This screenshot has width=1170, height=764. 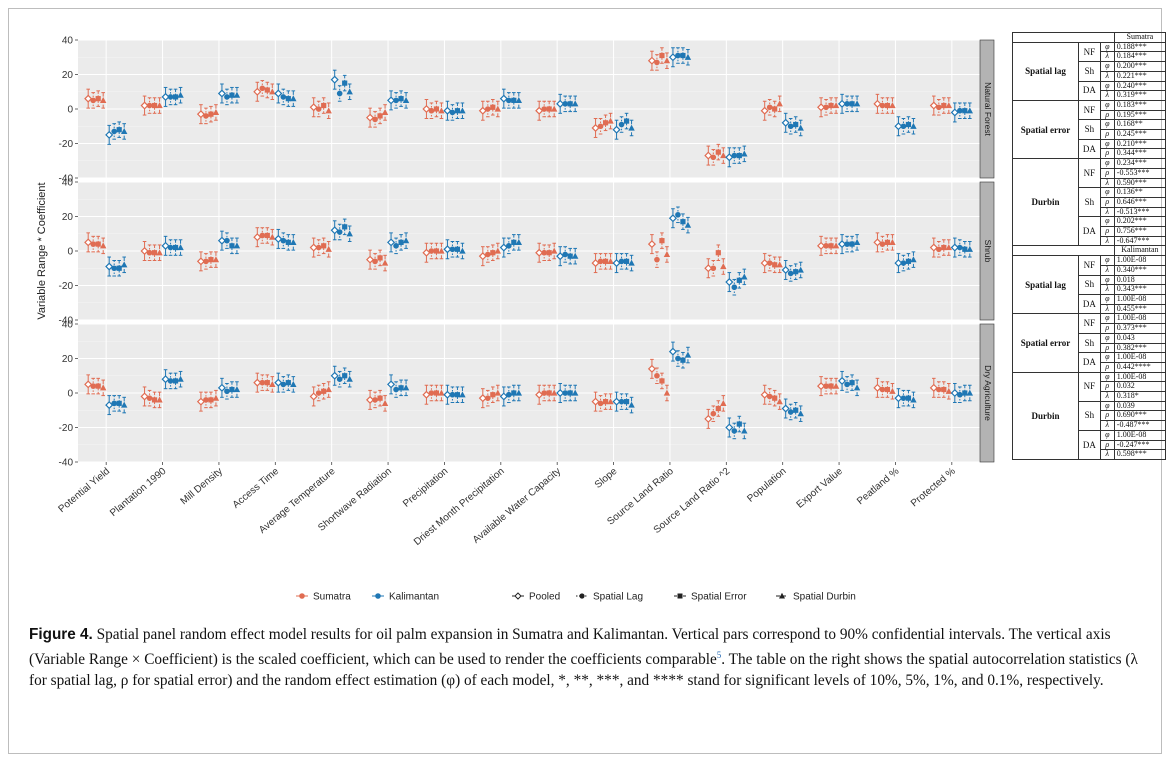 I want to click on table-value-cell: 1.00E-08, so click(x=1140, y=435).